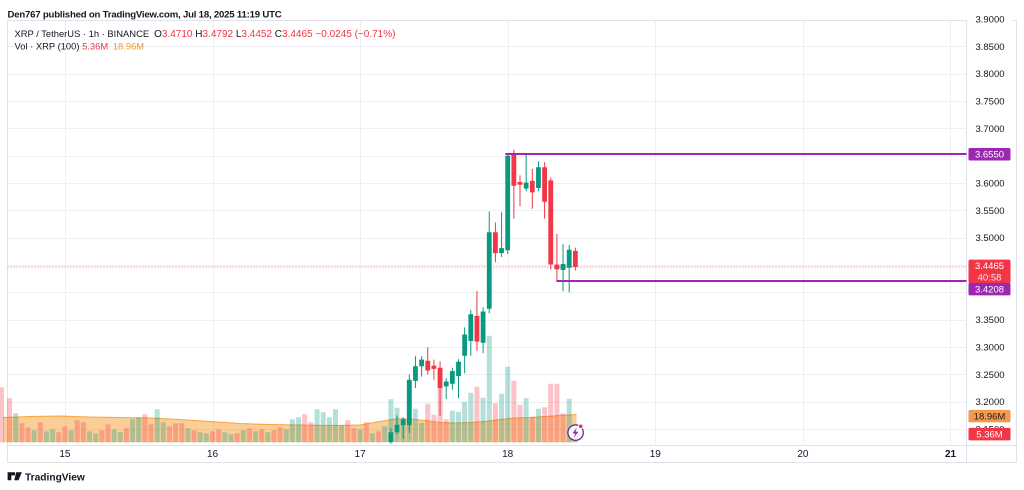 This screenshot has width=1024, height=490. What do you see at coordinates (989, 320) in the screenshot?
I see `svg-text: 3.3500` at bounding box center [989, 320].